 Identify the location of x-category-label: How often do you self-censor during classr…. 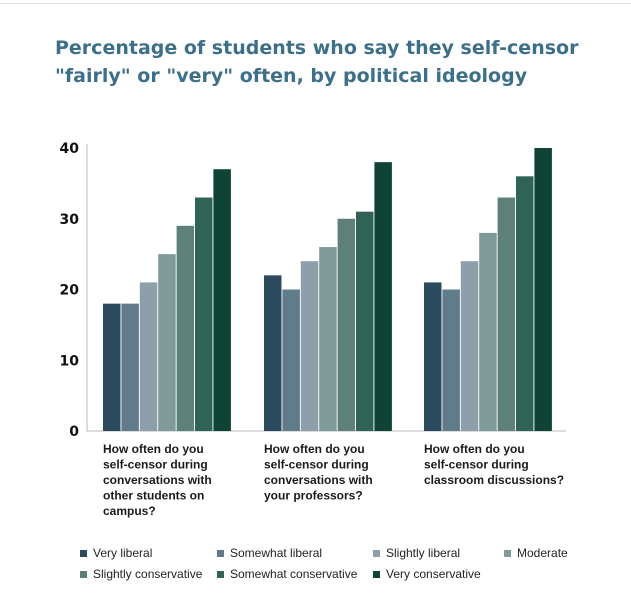
(494, 464).